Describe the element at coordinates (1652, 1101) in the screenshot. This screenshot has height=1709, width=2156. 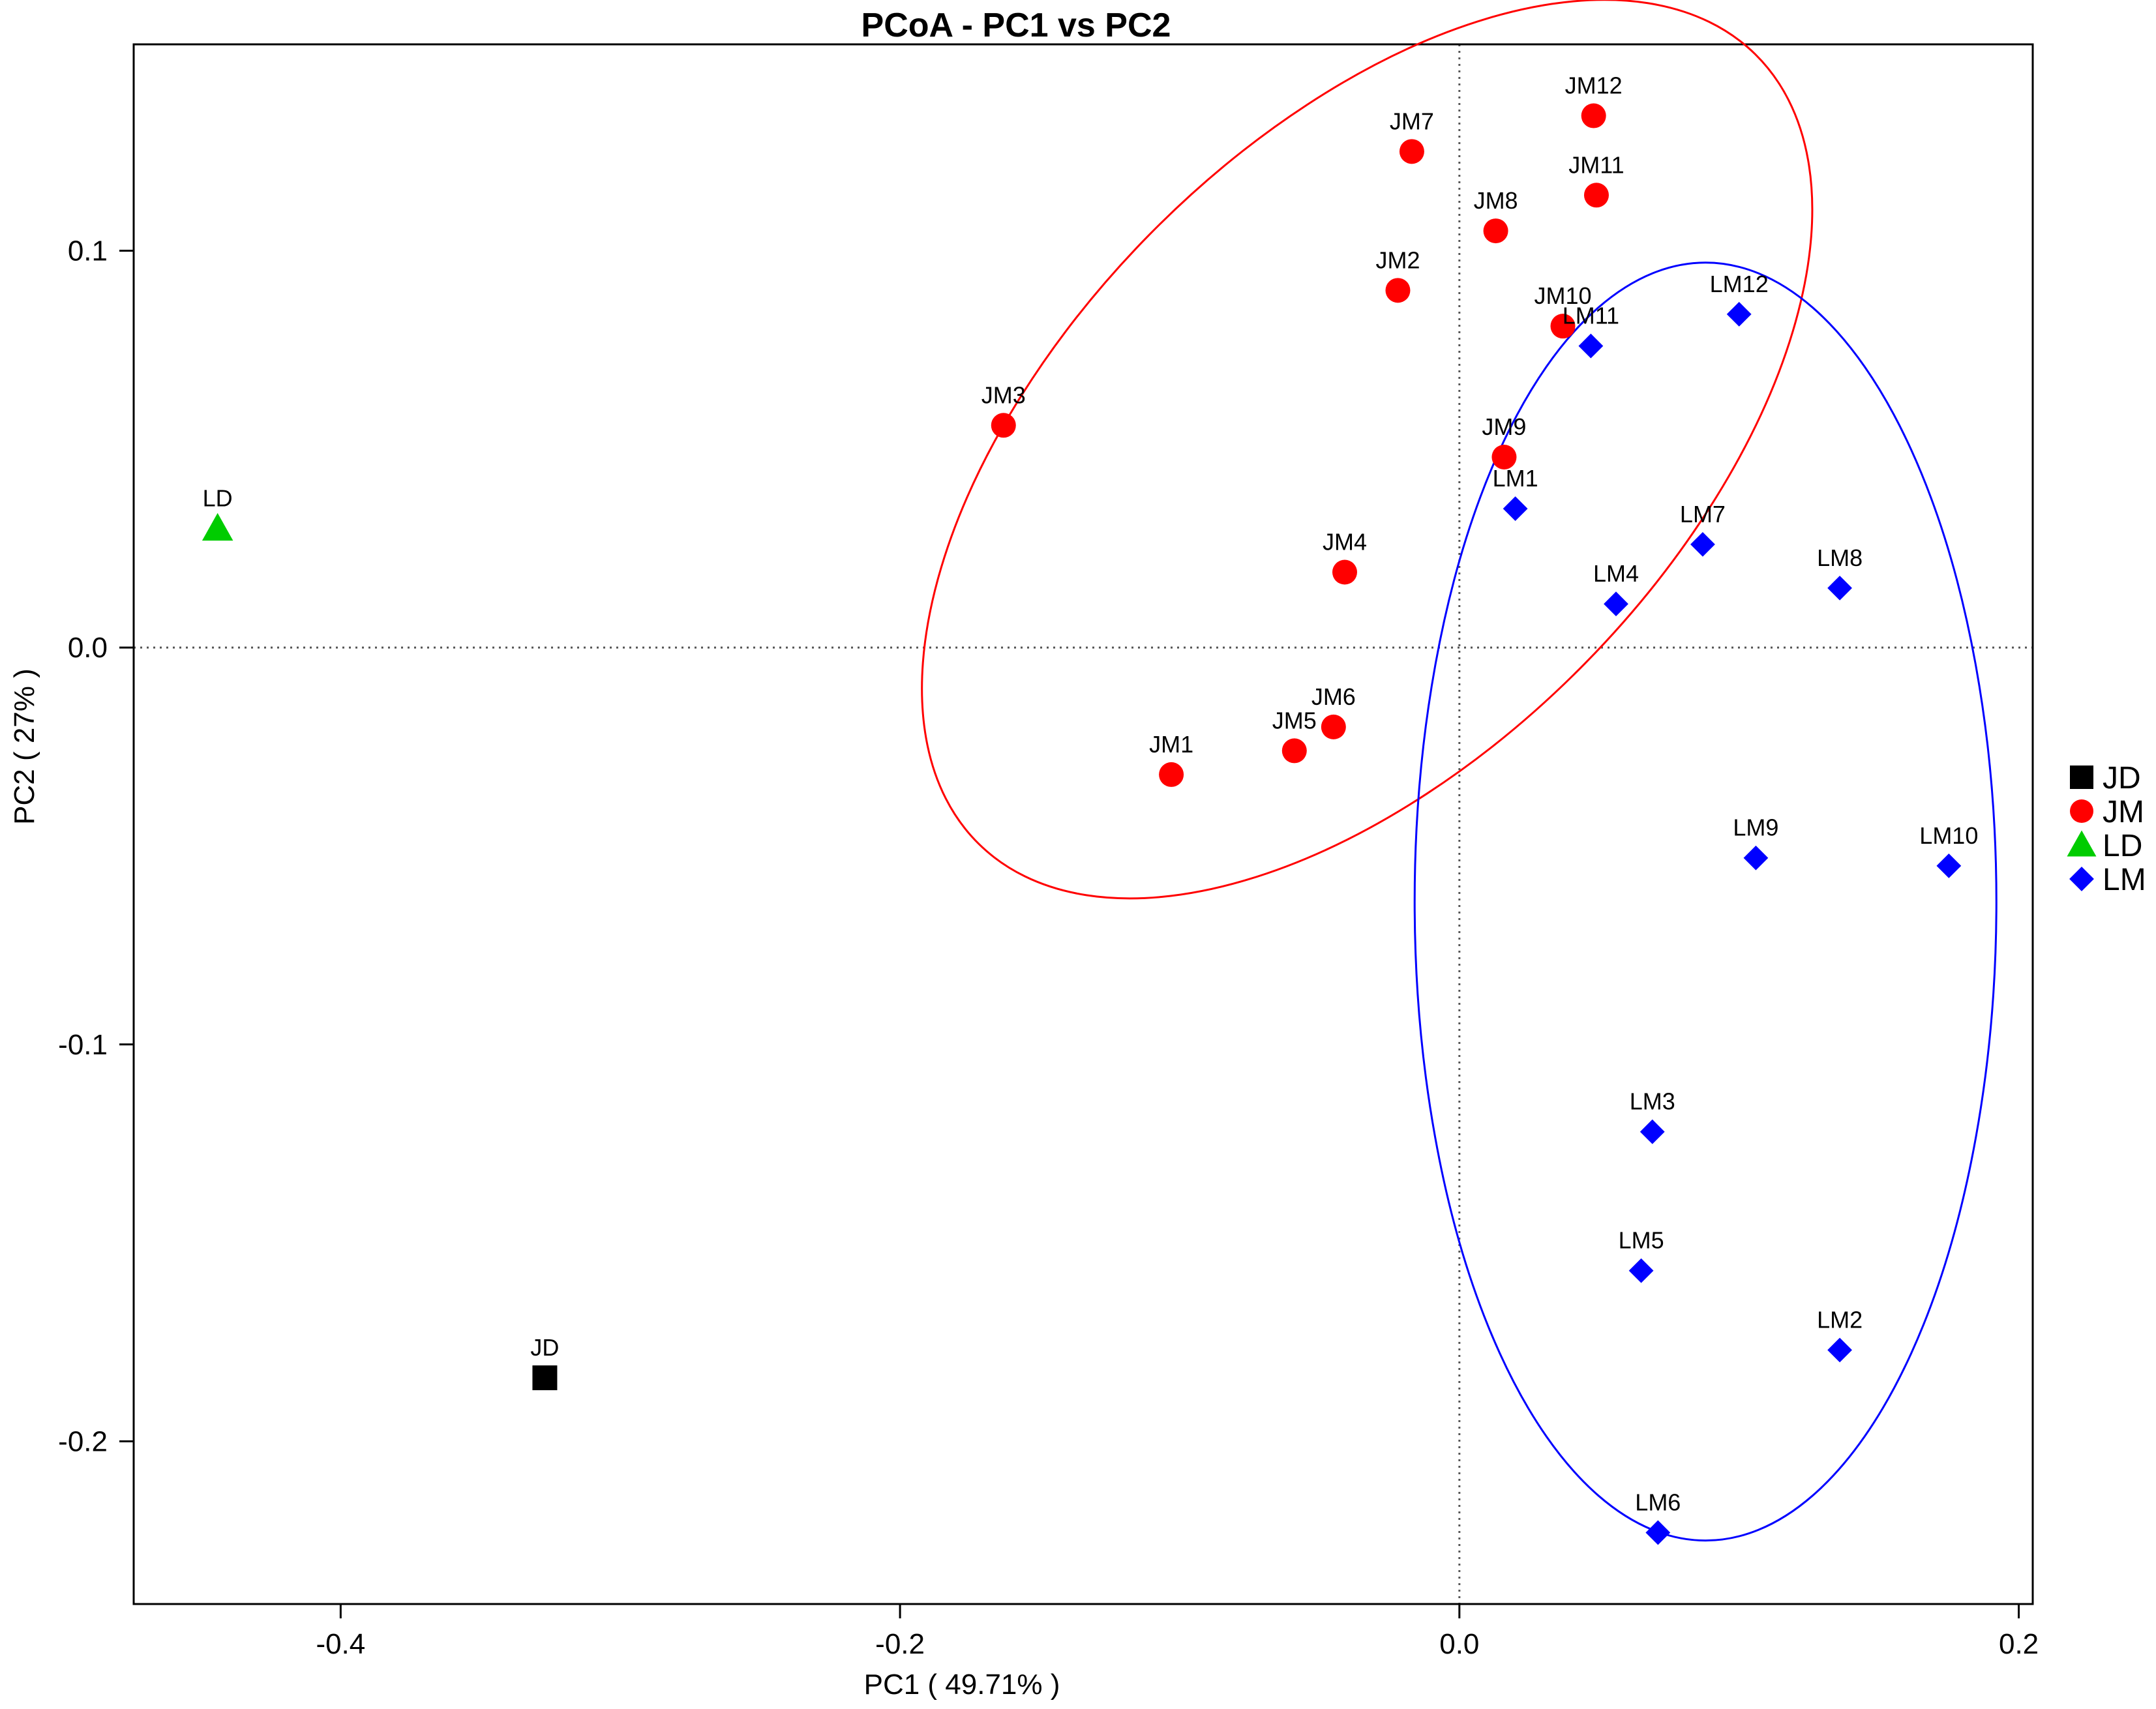
I see `point-label-lm3: LM3` at that location.